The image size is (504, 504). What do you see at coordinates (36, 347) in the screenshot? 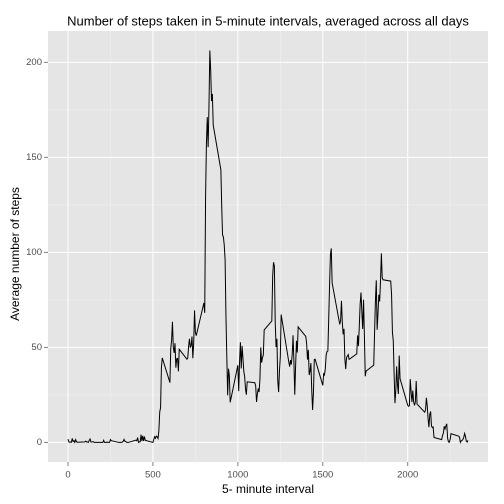
I see `y-tick-label: 50` at bounding box center [36, 347].